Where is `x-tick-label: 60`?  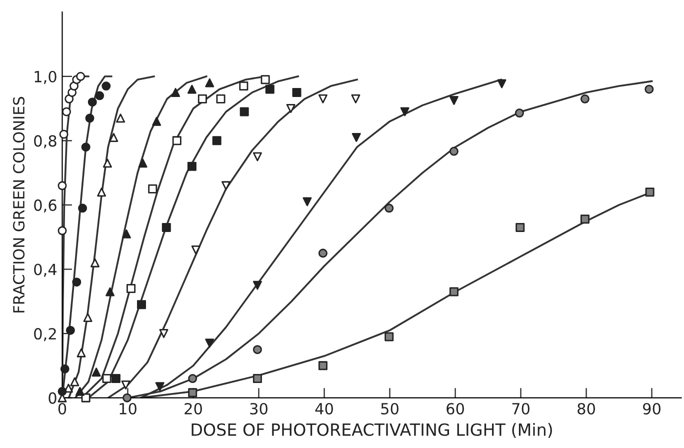
x-tick-label: 60 is located at coordinates (455, 408).